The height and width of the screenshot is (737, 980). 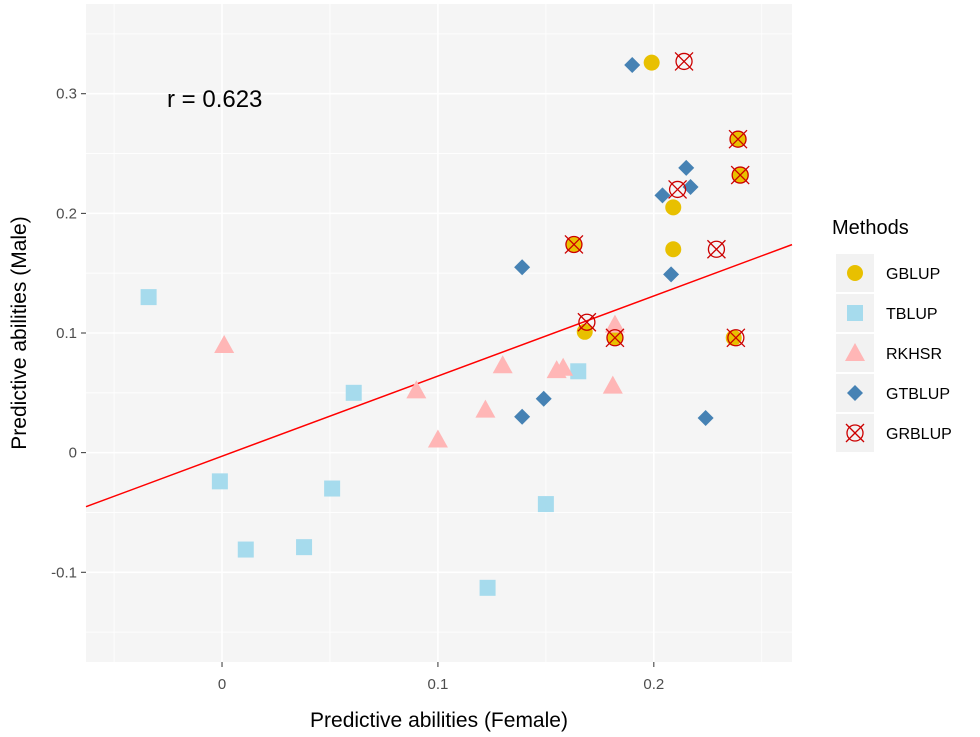 What do you see at coordinates (918, 394) in the screenshot?
I see `legend-label-gtblup: GTBLUP` at bounding box center [918, 394].